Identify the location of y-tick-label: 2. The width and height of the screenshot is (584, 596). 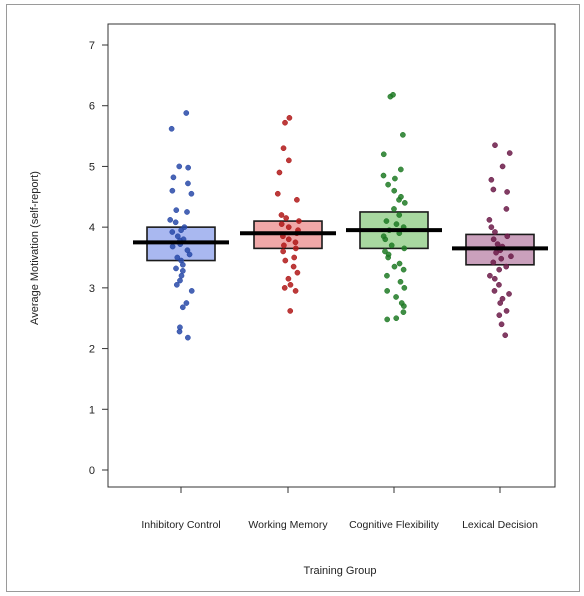
(92, 350).